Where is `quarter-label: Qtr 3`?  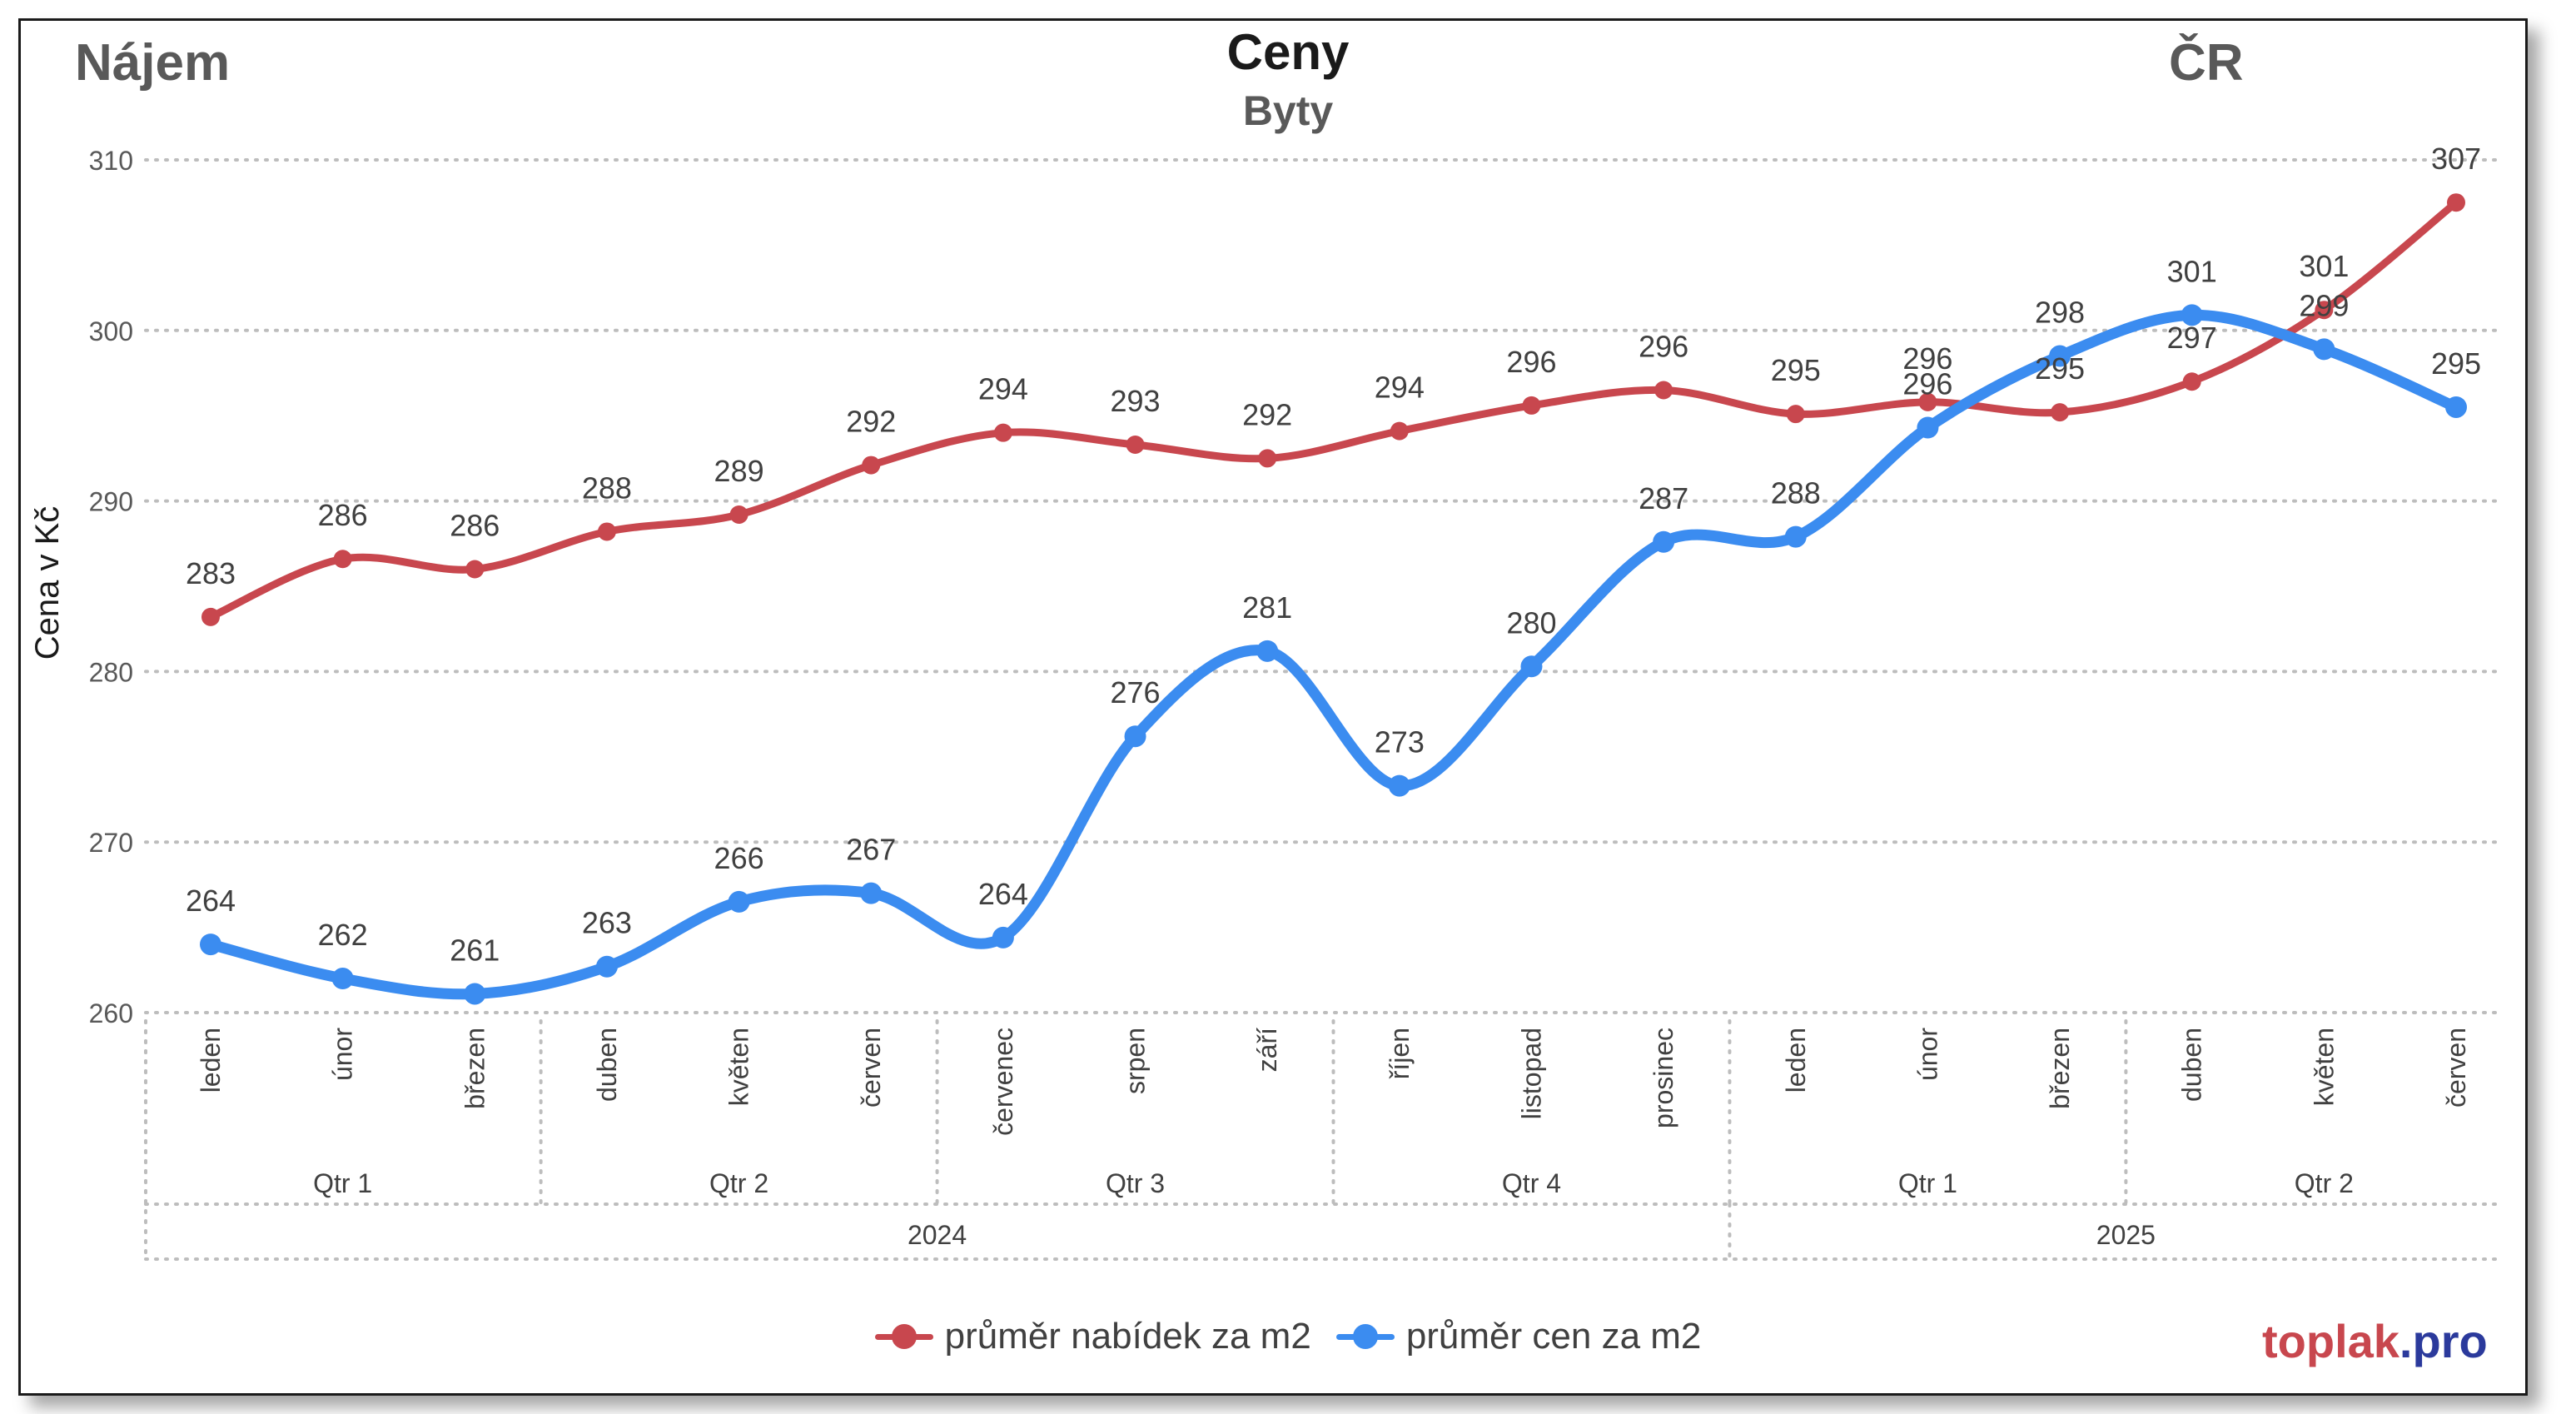 quarter-label: Qtr 3 is located at coordinates (1135, 1183).